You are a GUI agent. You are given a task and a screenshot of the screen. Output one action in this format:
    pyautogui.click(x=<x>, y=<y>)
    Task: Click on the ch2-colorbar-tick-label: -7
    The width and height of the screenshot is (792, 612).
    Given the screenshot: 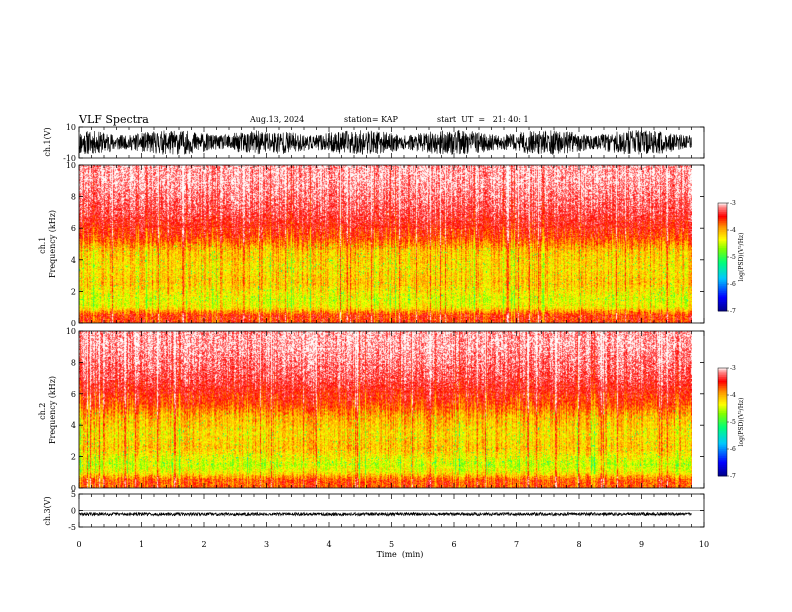 What is the action you would take?
    pyautogui.click(x=733, y=476)
    